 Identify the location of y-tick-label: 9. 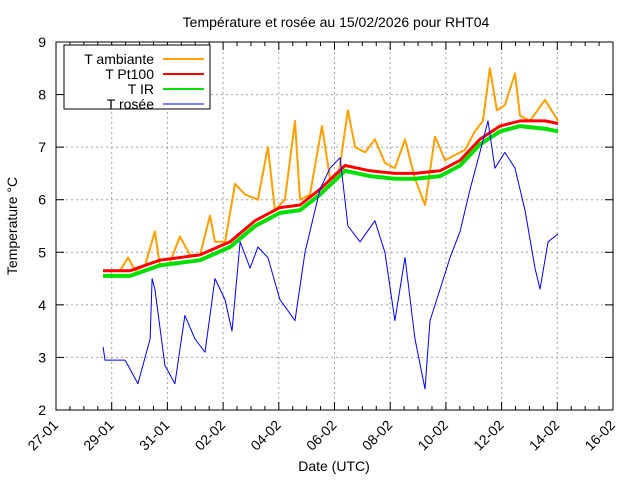
(42, 42).